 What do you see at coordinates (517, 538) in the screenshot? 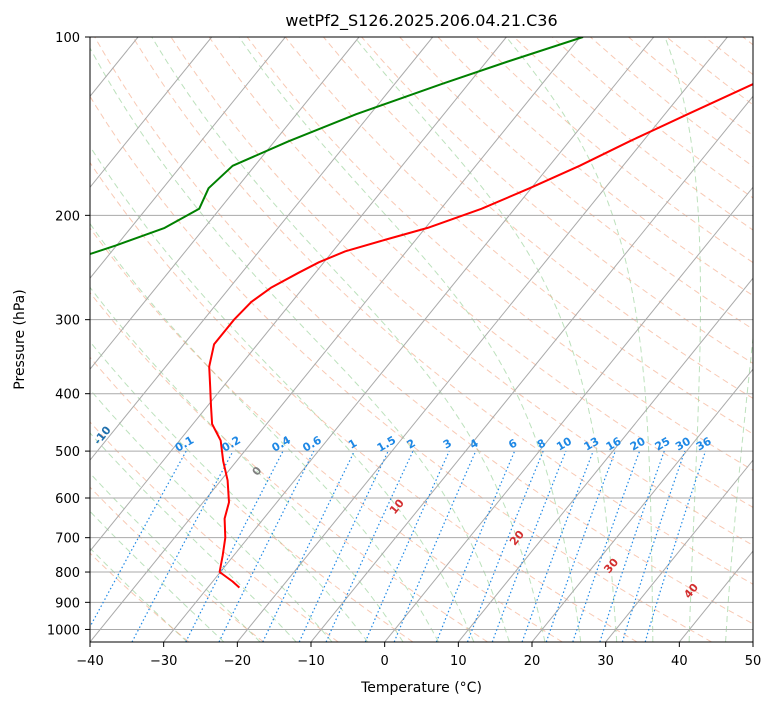
I see `moist-adiabat-label: 20` at bounding box center [517, 538].